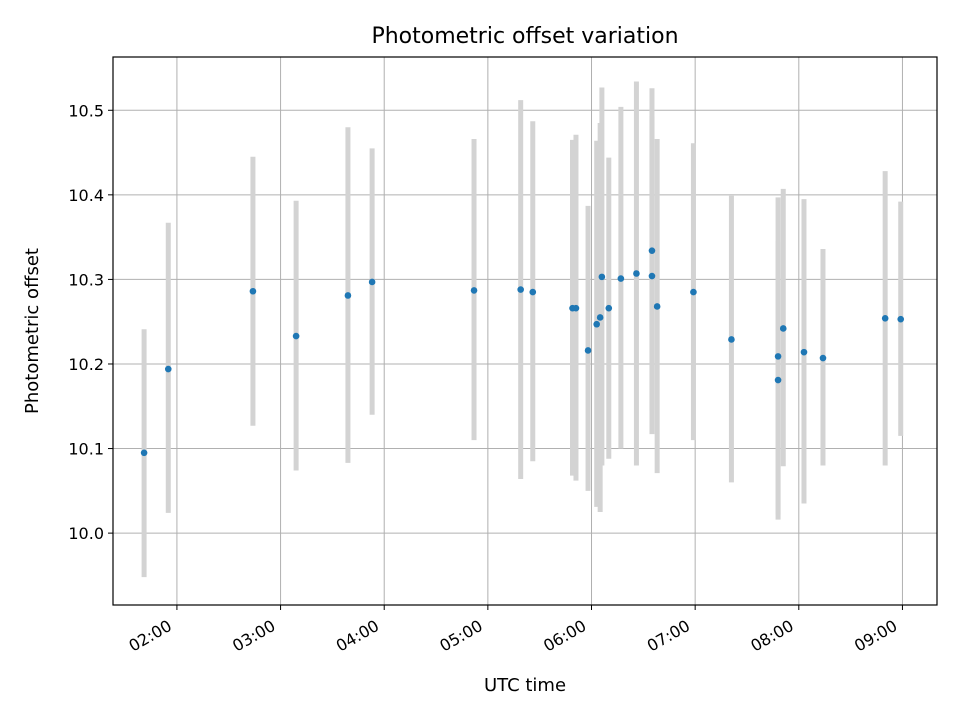 This screenshot has width=960, height=720. What do you see at coordinates (86, 110) in the screenshot?
I see `y-tick-label: 10.5` at bounding box center [86, 110].